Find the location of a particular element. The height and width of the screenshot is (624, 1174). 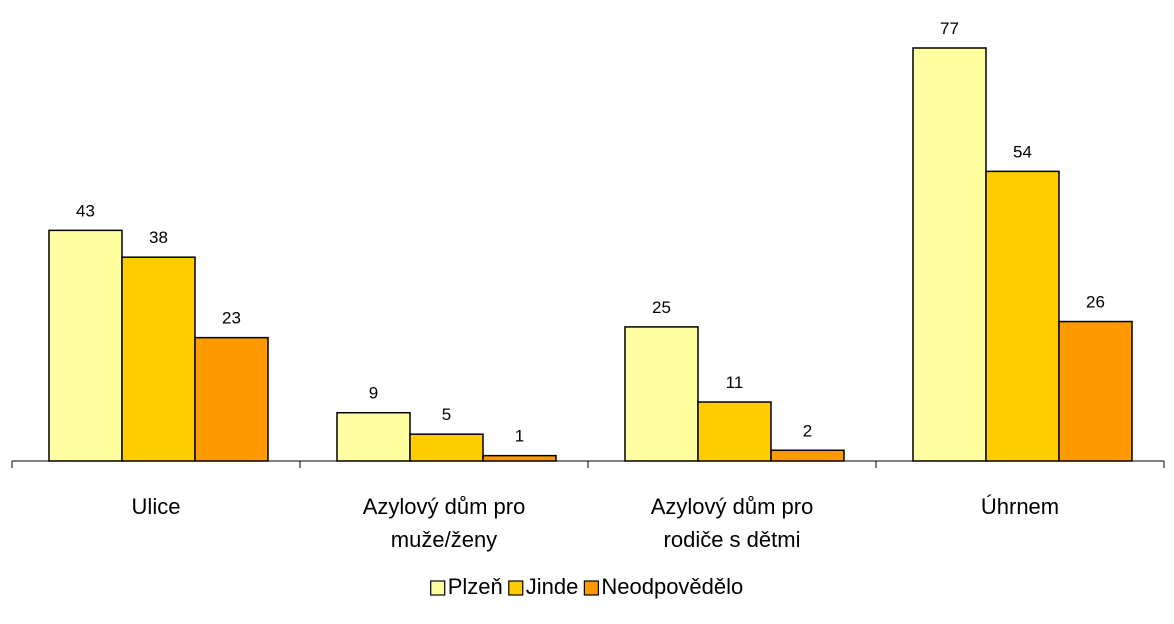

data-label-neodpovedelo-2: 2 is located at coordinates (807, 430).